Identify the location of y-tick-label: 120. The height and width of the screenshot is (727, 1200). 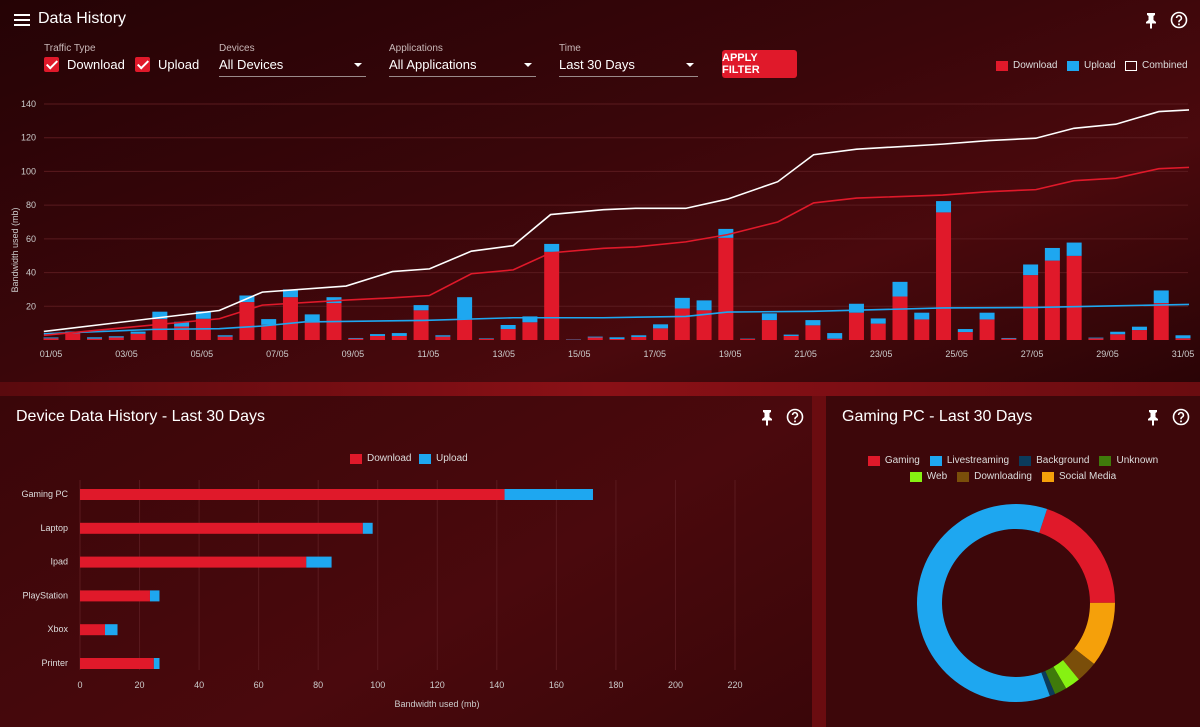
(28, 138).